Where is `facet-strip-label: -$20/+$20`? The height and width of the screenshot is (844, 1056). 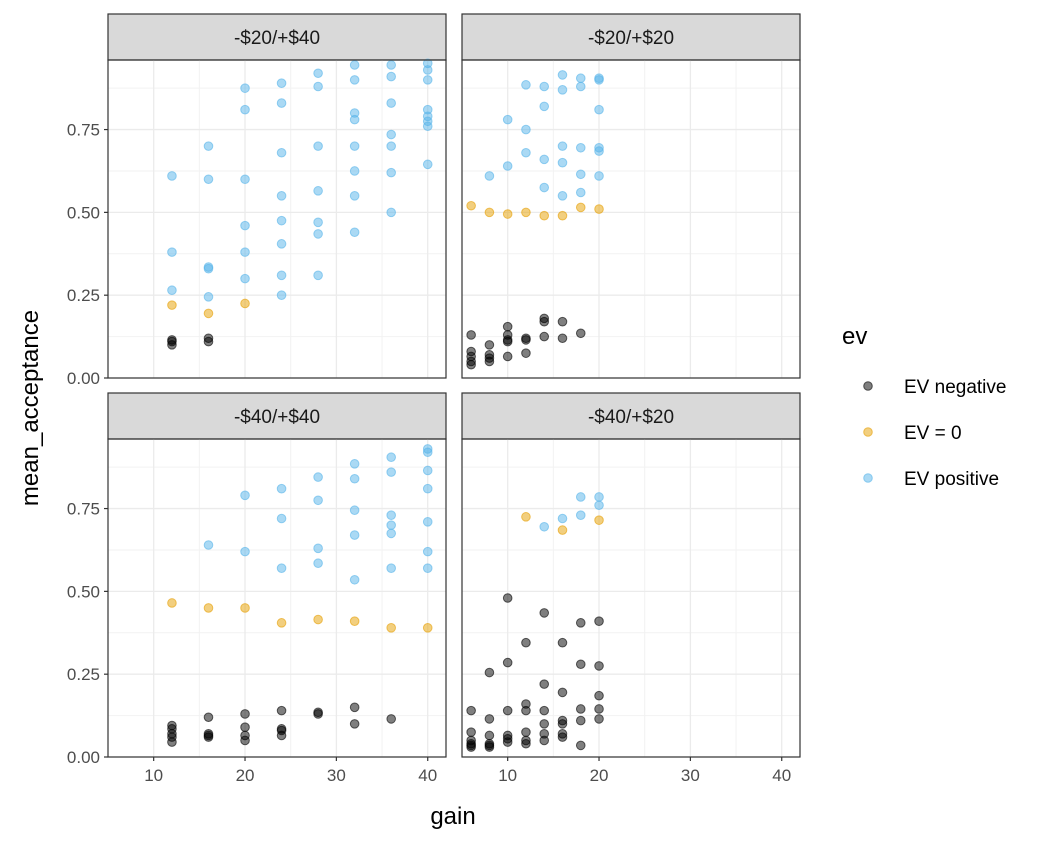 facet-strip-label: -$20/+$20 is located at coordinates (631, 38).